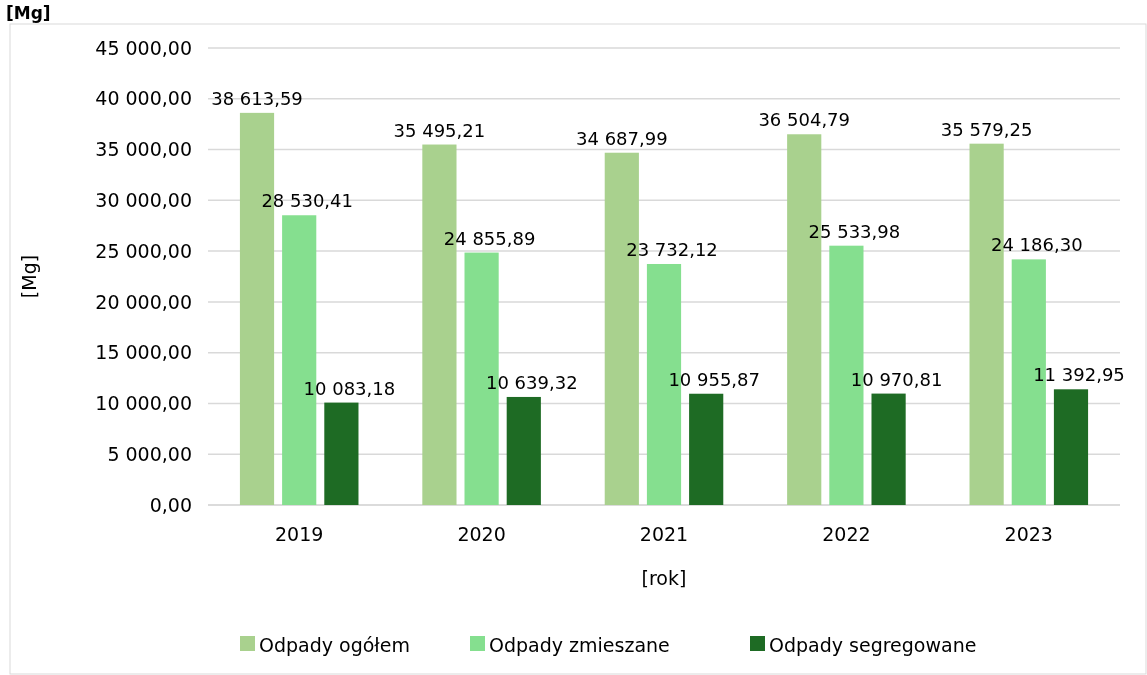  I want to click on x-tick-label: 2019, so click(299, 534).